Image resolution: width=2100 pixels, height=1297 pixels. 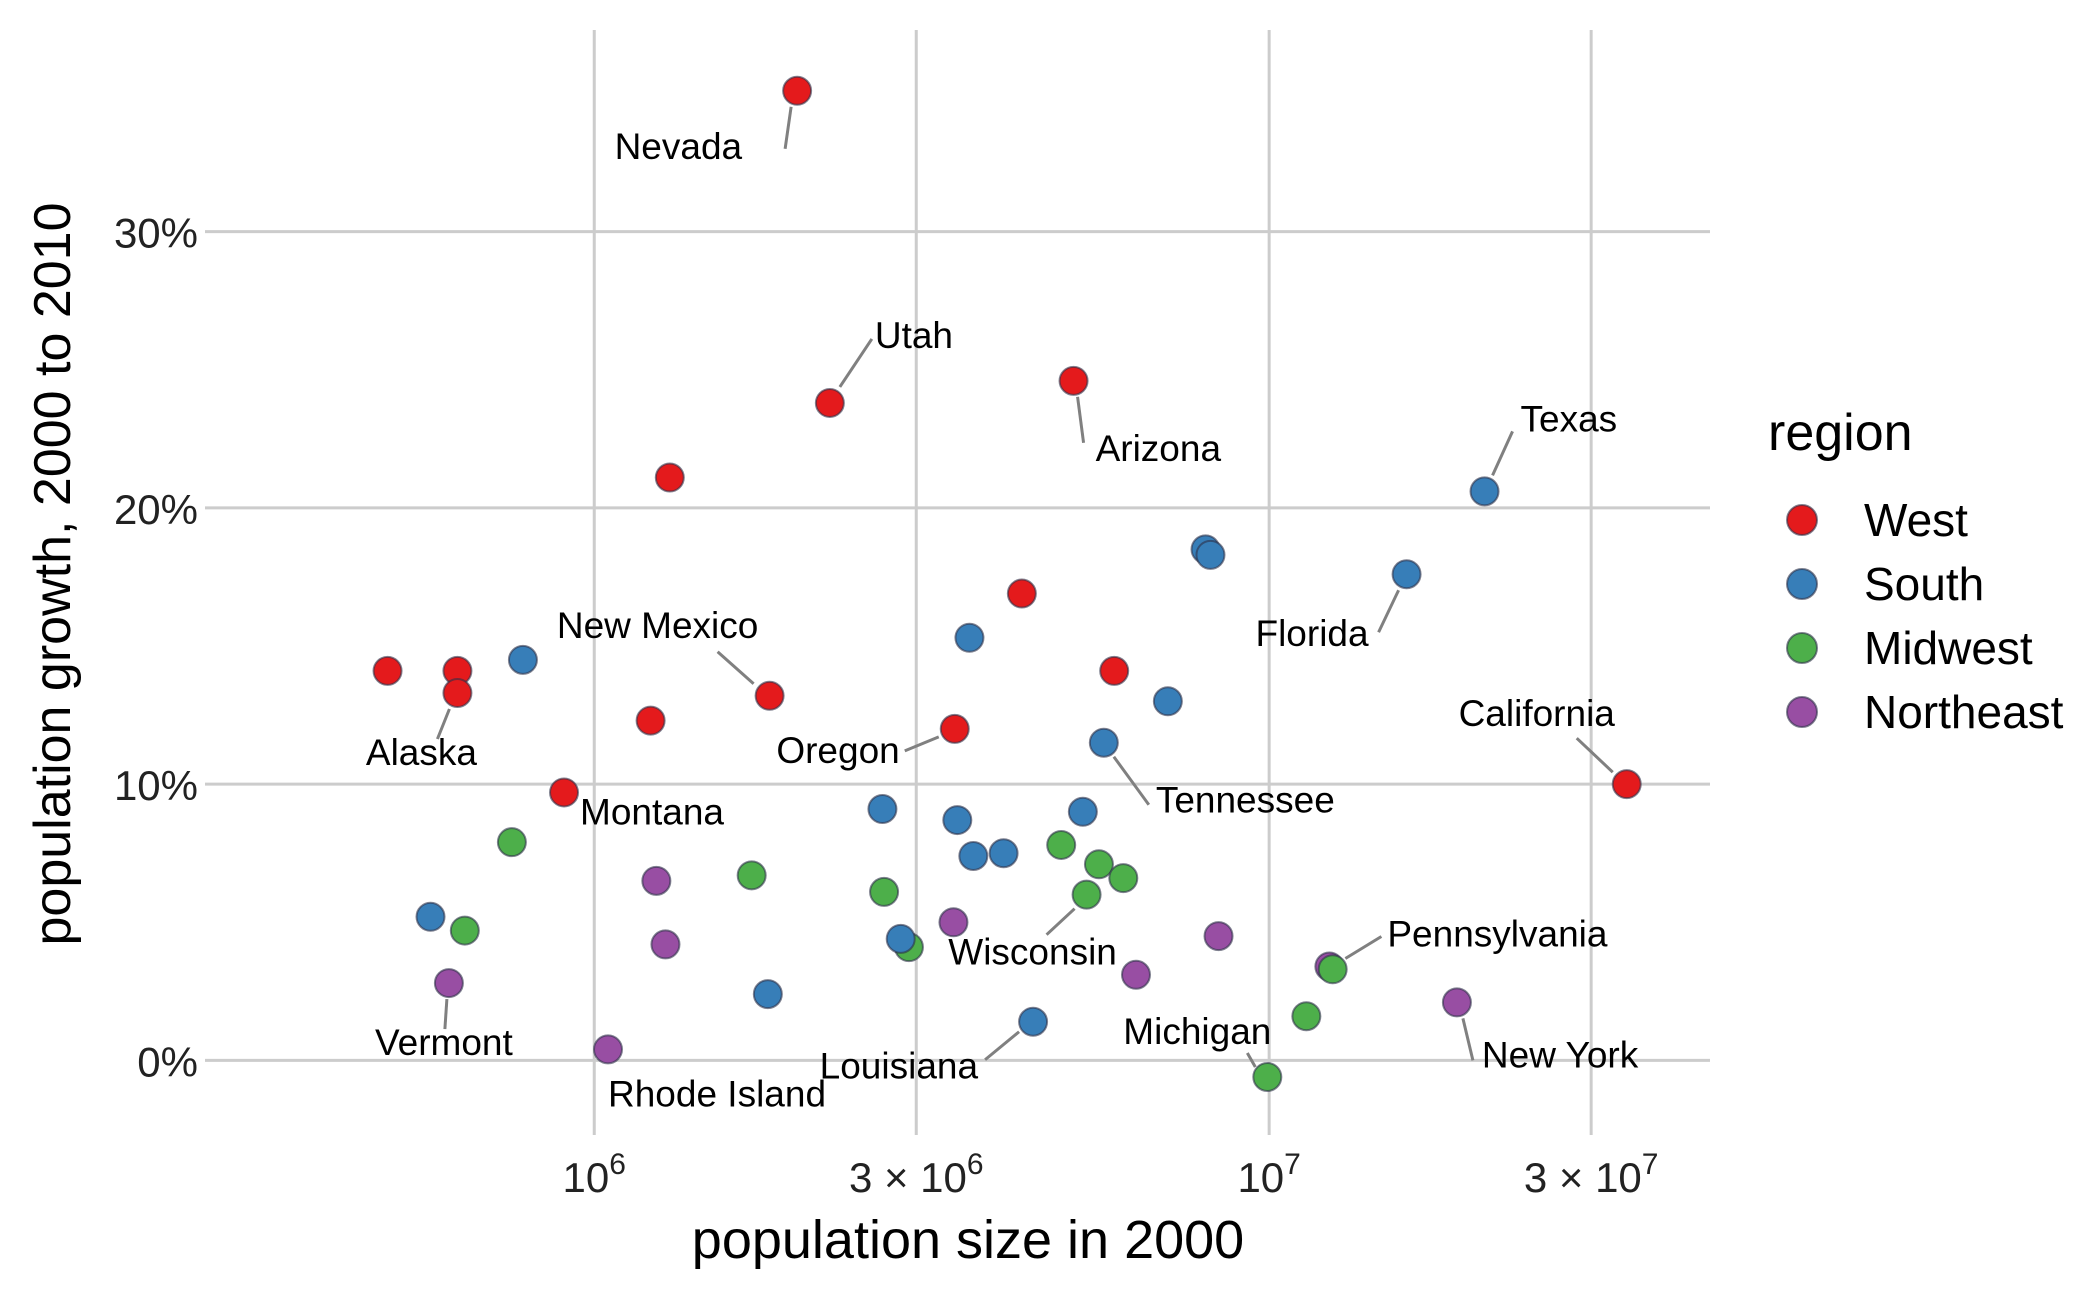 I want to click on leader-pennsylvania, so click(x=1363, y=947).